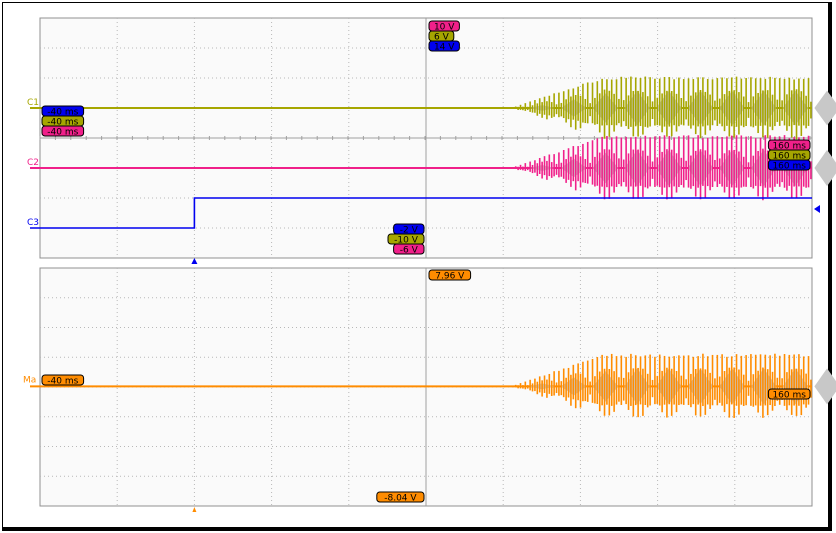 Image resolution: width=836 pixels, height=533 pixels. I want to click on c3-right-time-tag: 160 ms, so click(789, 166).